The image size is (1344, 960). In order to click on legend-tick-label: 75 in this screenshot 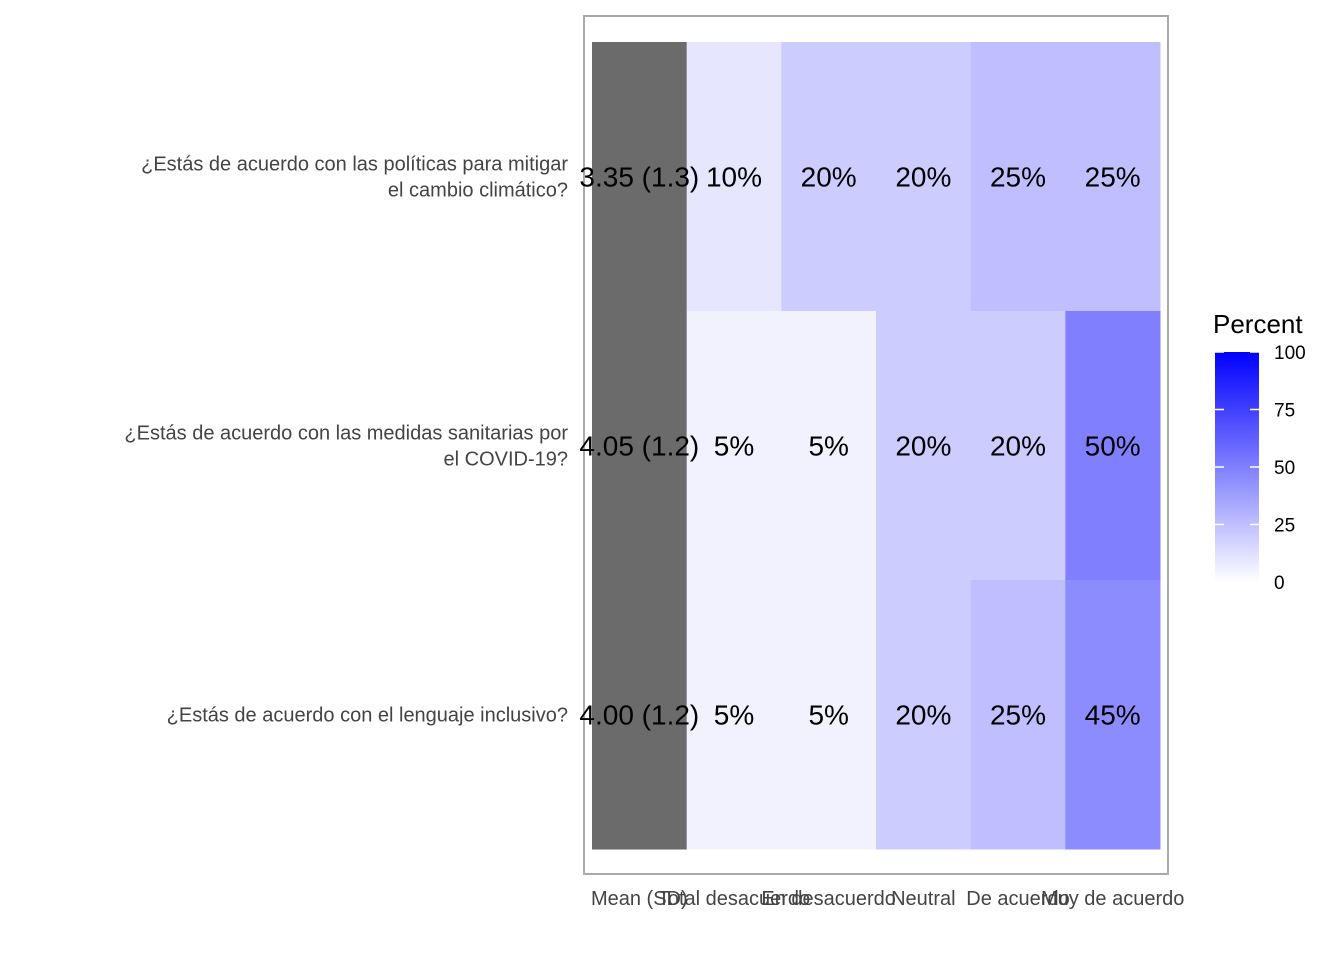, I will do `click(1284, 411)`.